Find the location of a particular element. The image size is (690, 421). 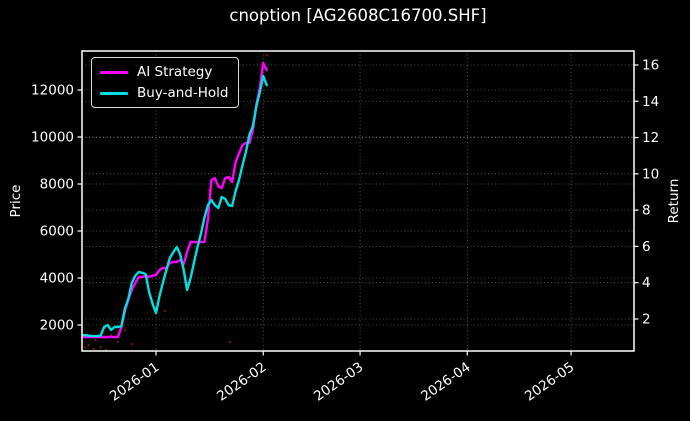

x-tick-label: 2026-03 is located at coordinates (338, 381).